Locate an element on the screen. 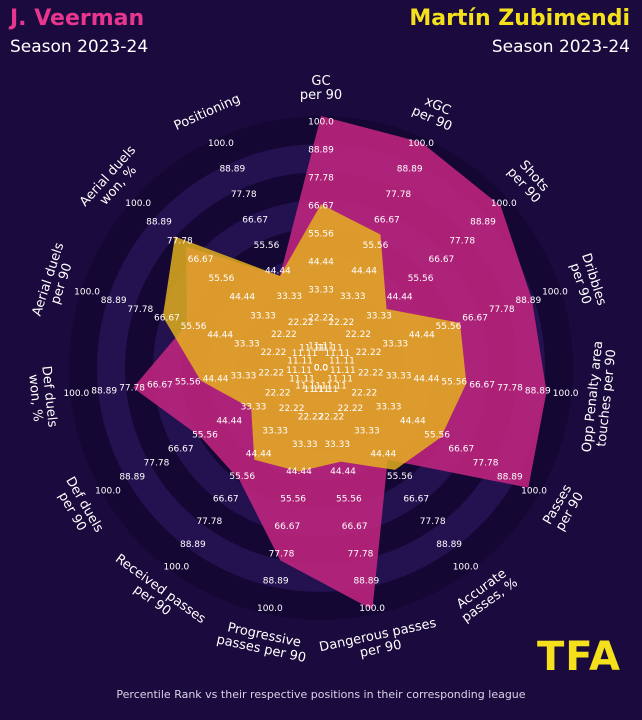  category-label: xGCper 90 is located at coordinates (434, 113).